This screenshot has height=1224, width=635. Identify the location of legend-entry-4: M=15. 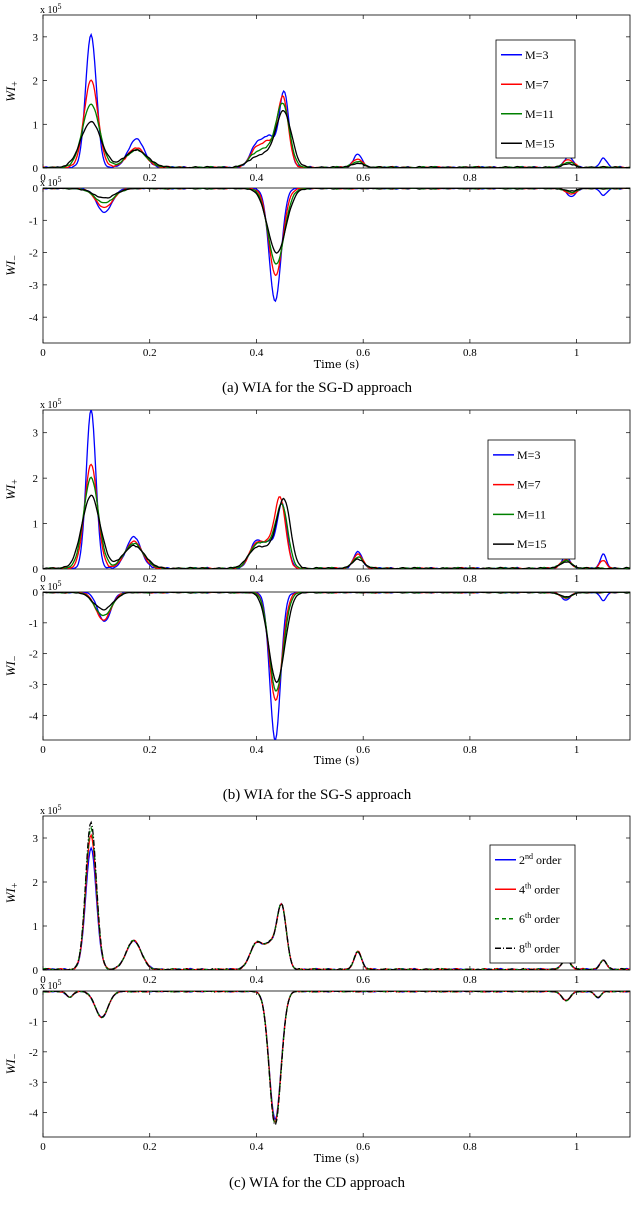
(539, 143).